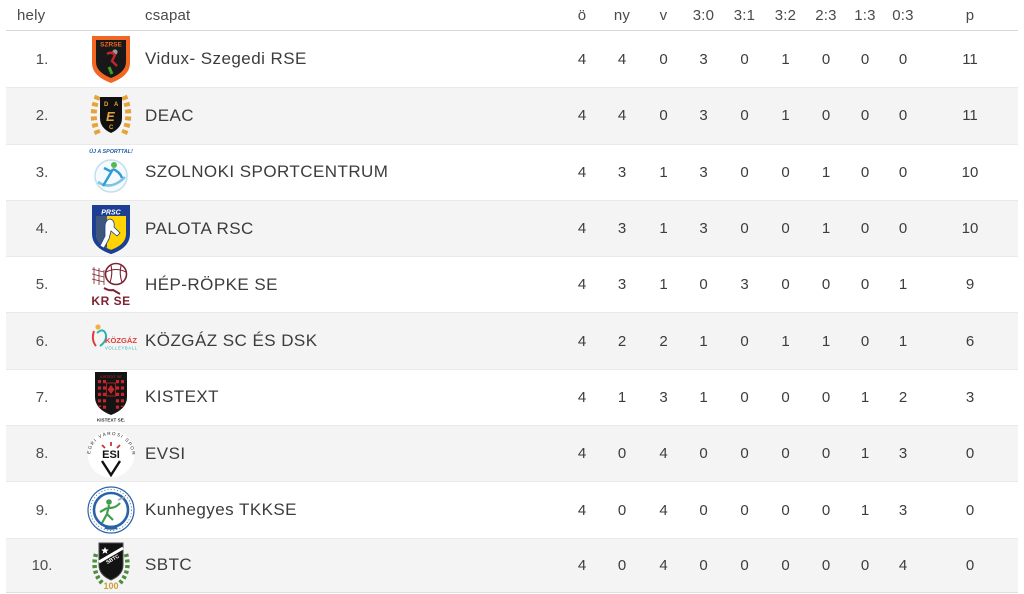 The image size is (1024, 594). I want to click on kistext-shield-logo: KISTEXT SE KISTEXT SE., so click(111, 397).